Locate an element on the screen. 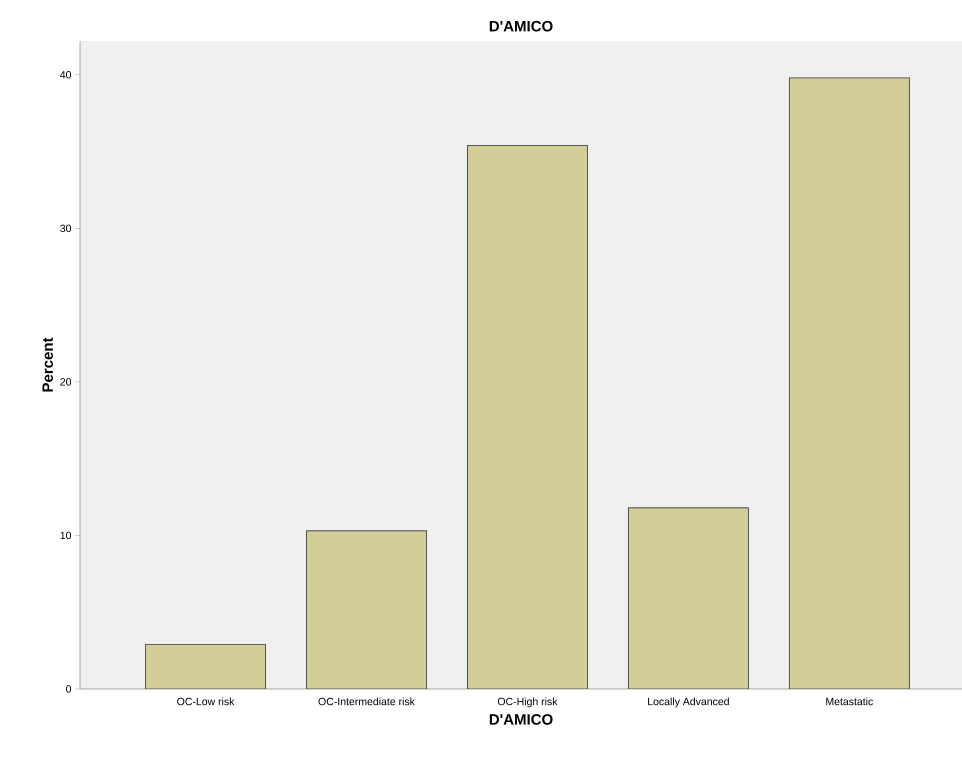  x-axis-title: D'AMICO is located at coordinates (521, 719).